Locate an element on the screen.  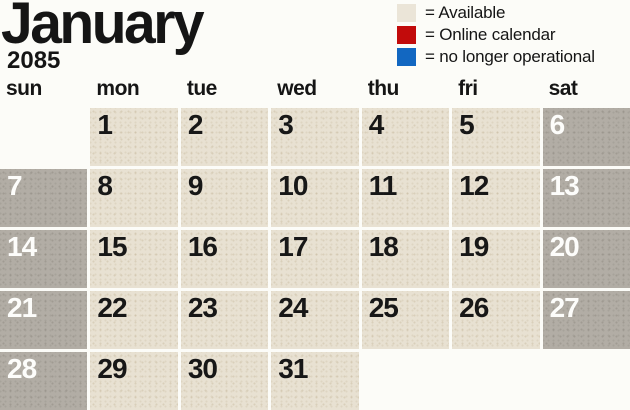
weekday-header-sat: sat is located at coordinates (563, 88).